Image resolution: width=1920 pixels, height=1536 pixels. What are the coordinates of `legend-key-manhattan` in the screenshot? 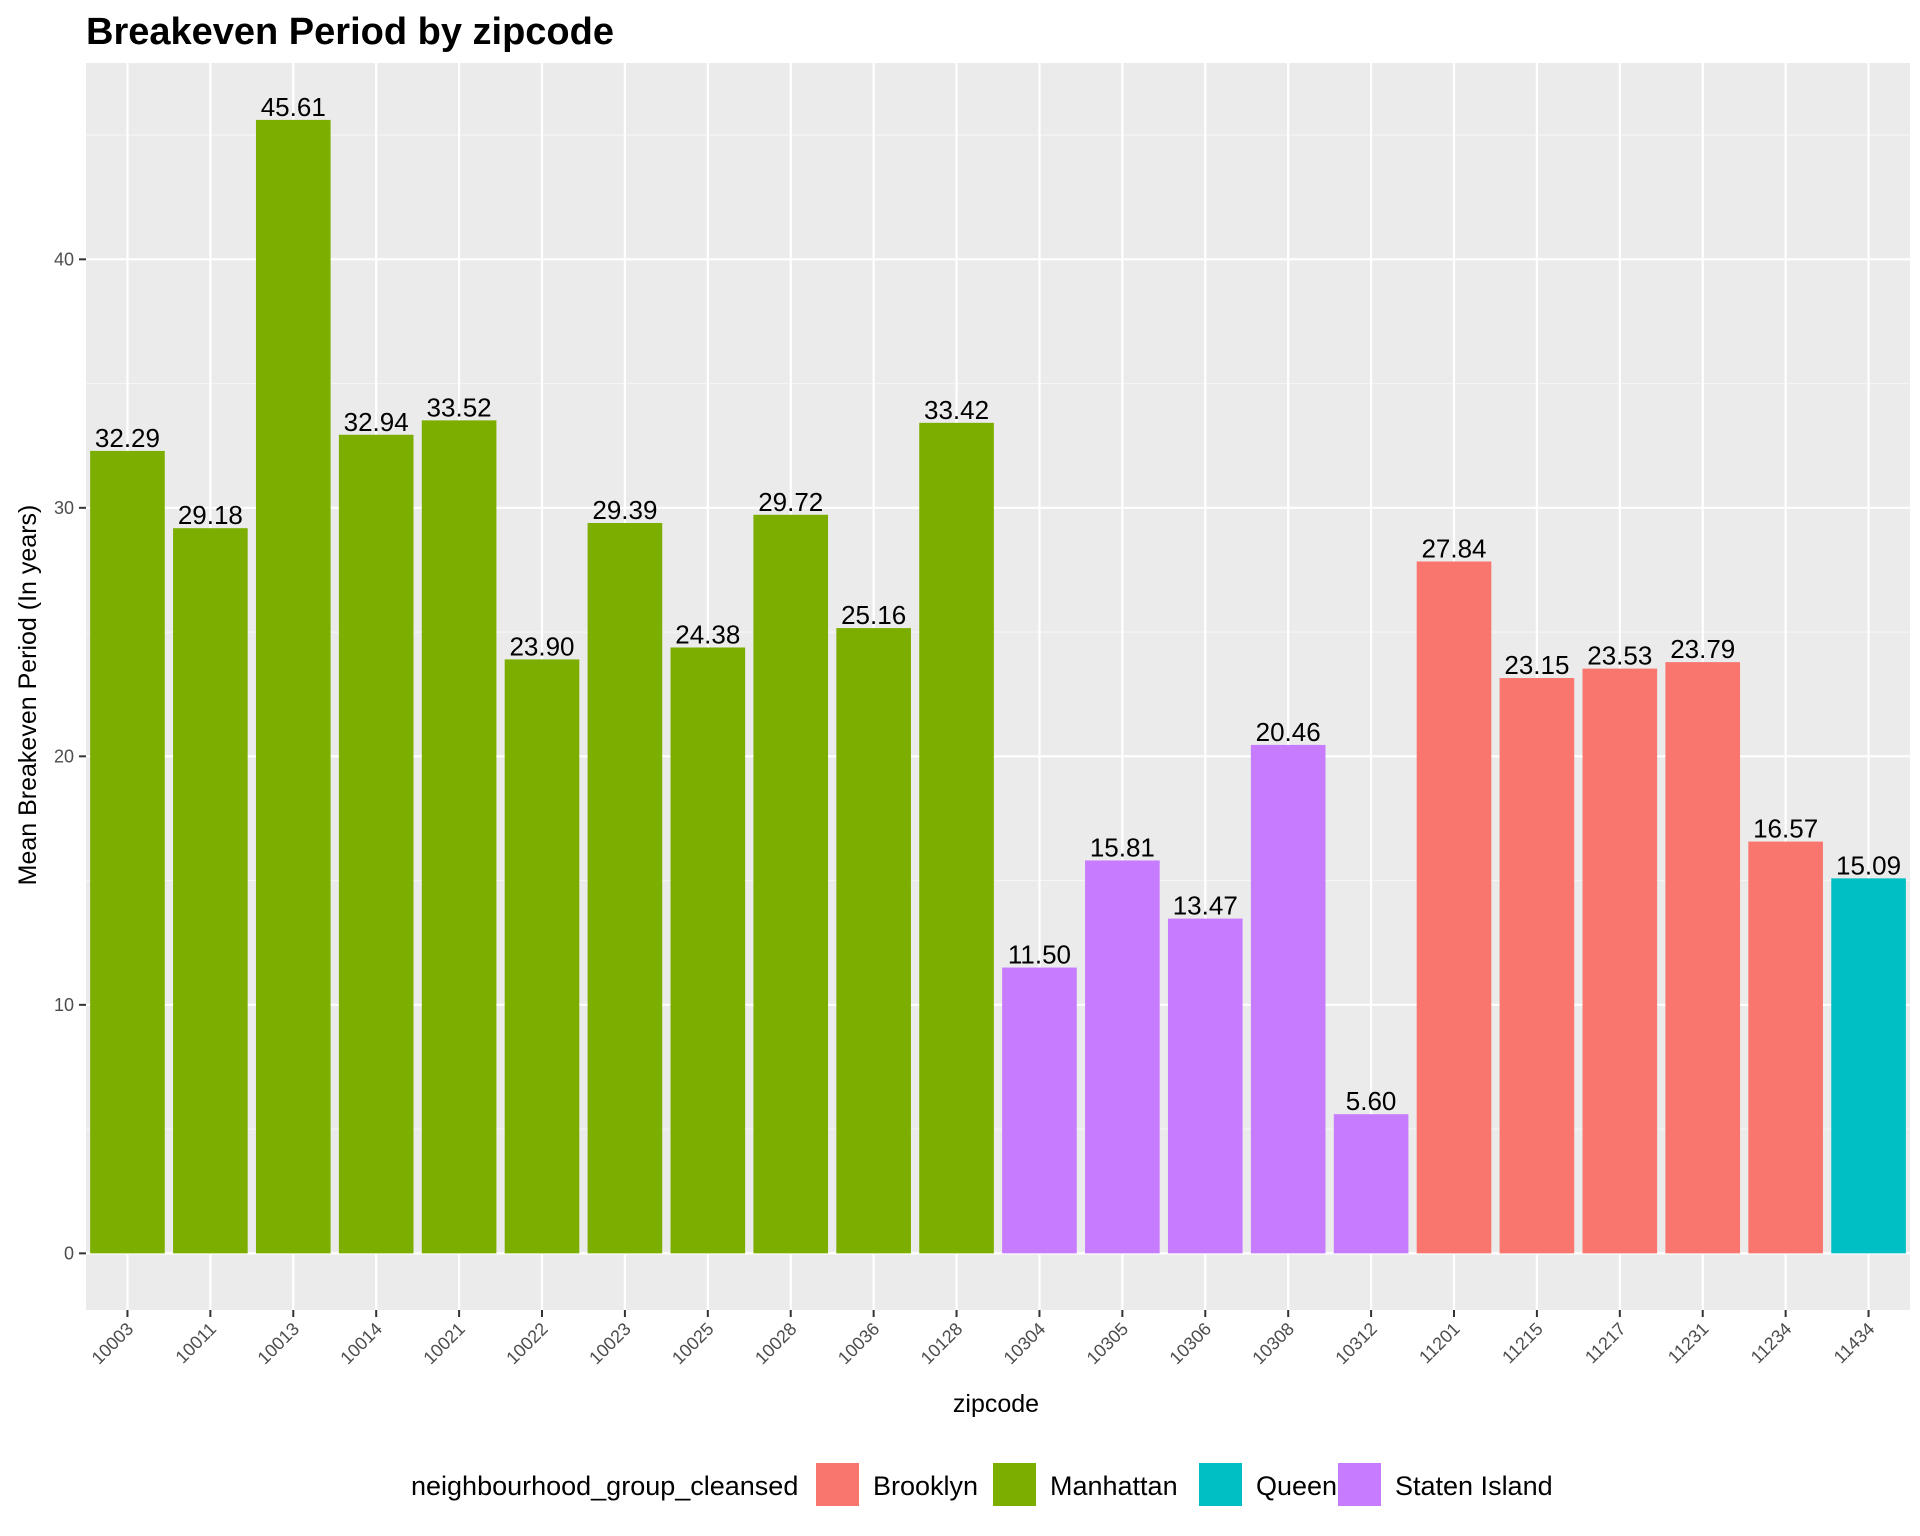 It's located at (1014, 1484).